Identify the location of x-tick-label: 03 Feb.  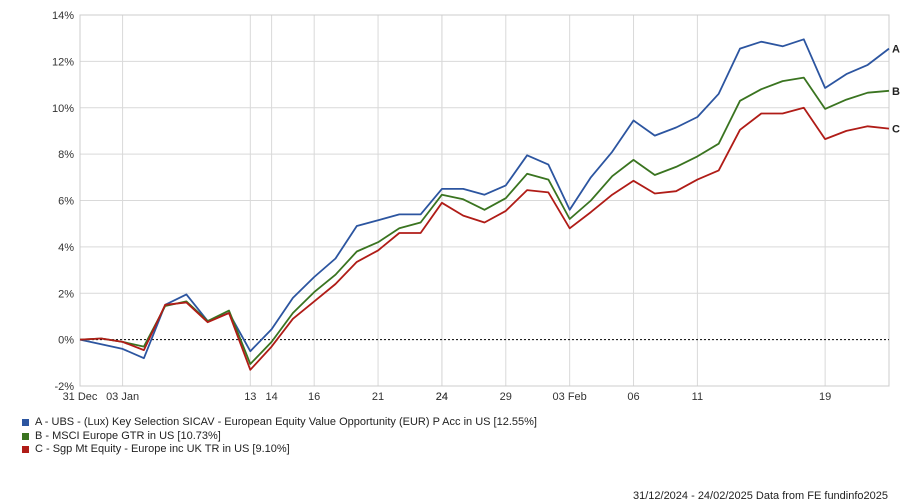
(570, 397).